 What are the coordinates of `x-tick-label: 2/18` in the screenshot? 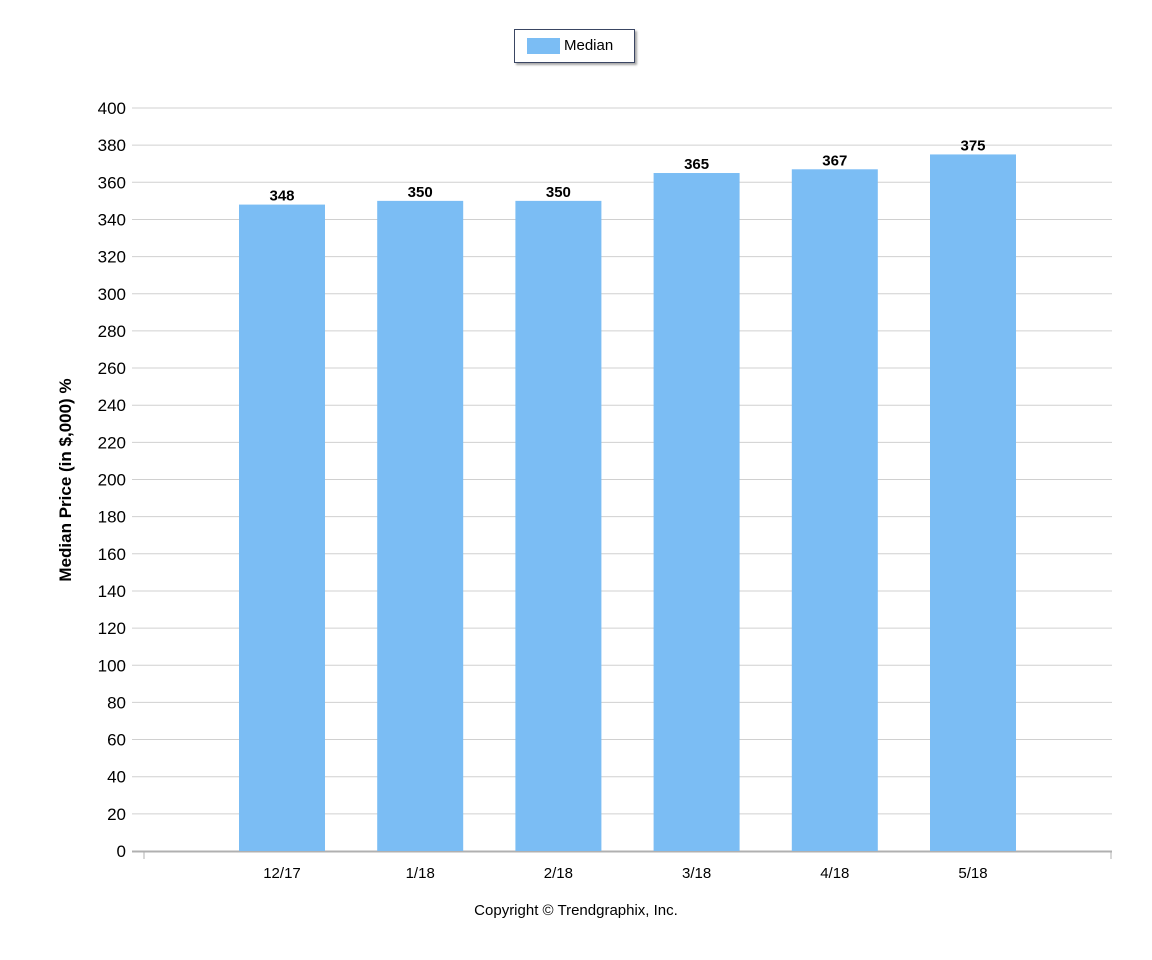 It's located at (558, 873).